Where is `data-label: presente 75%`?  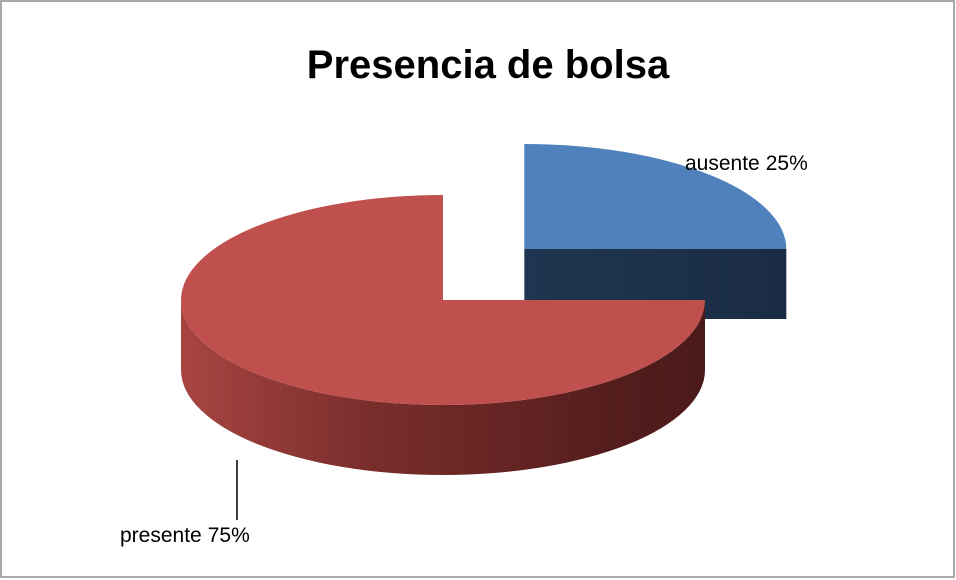
data-label: presente 75% is located at coordinates (185, 535).